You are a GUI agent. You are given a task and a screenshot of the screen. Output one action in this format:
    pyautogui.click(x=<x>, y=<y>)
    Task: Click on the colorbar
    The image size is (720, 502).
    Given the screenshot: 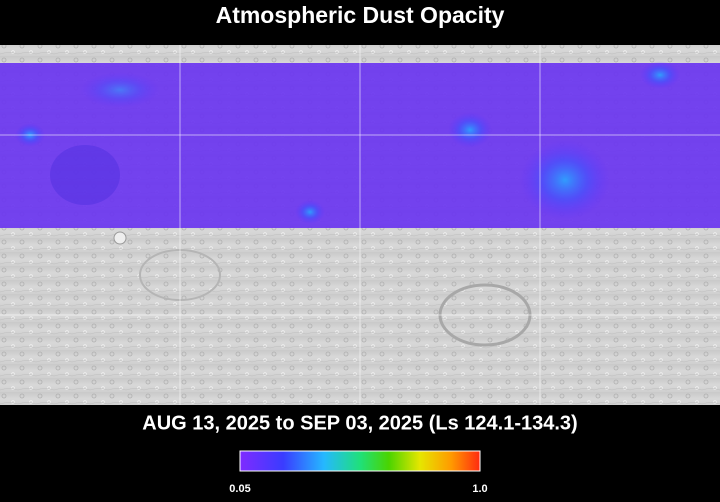 What is the action you would take?
    pyautogui.click(x=360, y=461)
    